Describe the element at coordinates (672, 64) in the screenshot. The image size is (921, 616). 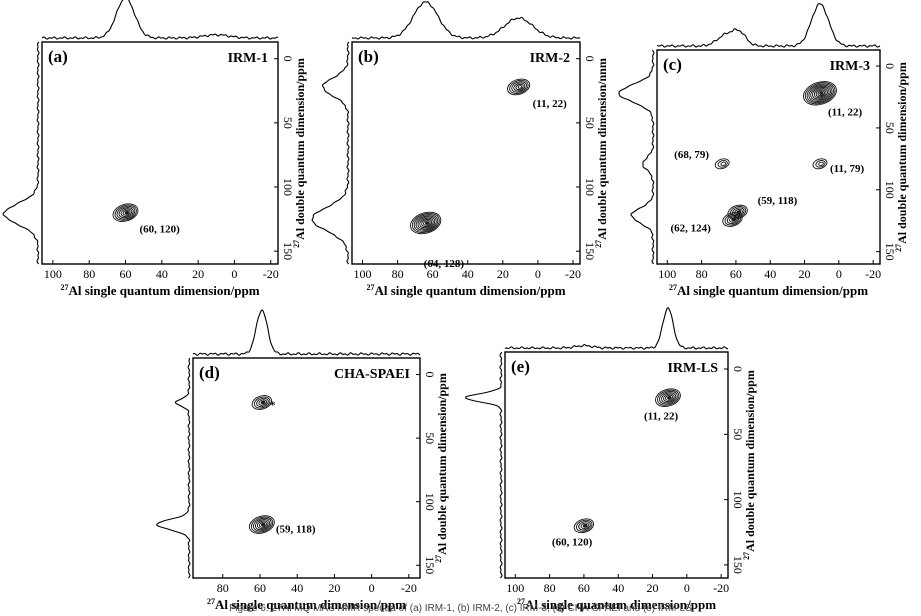
I see `panel-label: (c)` at that location.